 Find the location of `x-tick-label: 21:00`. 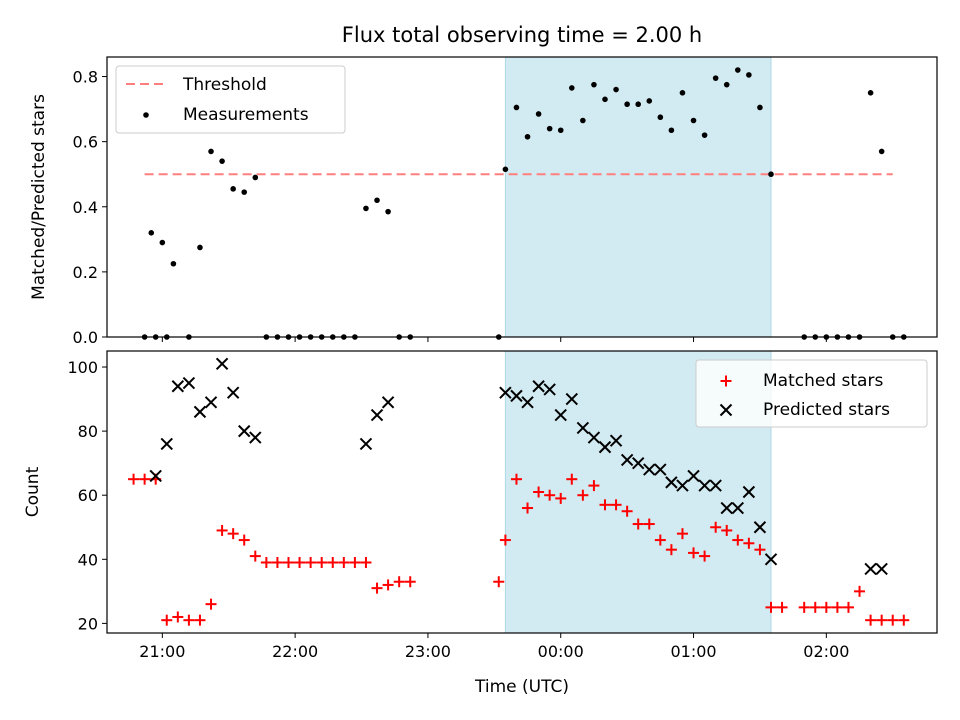

x-tick-label: 21:00 is located at coordinates (162, 651).